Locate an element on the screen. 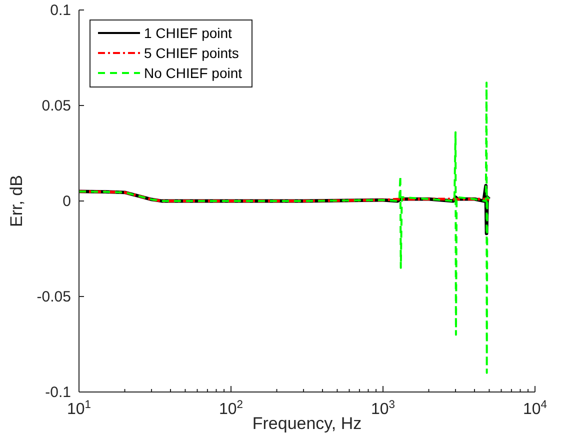  y-tick-label: -0.05 is located at coordinates (53, 297).